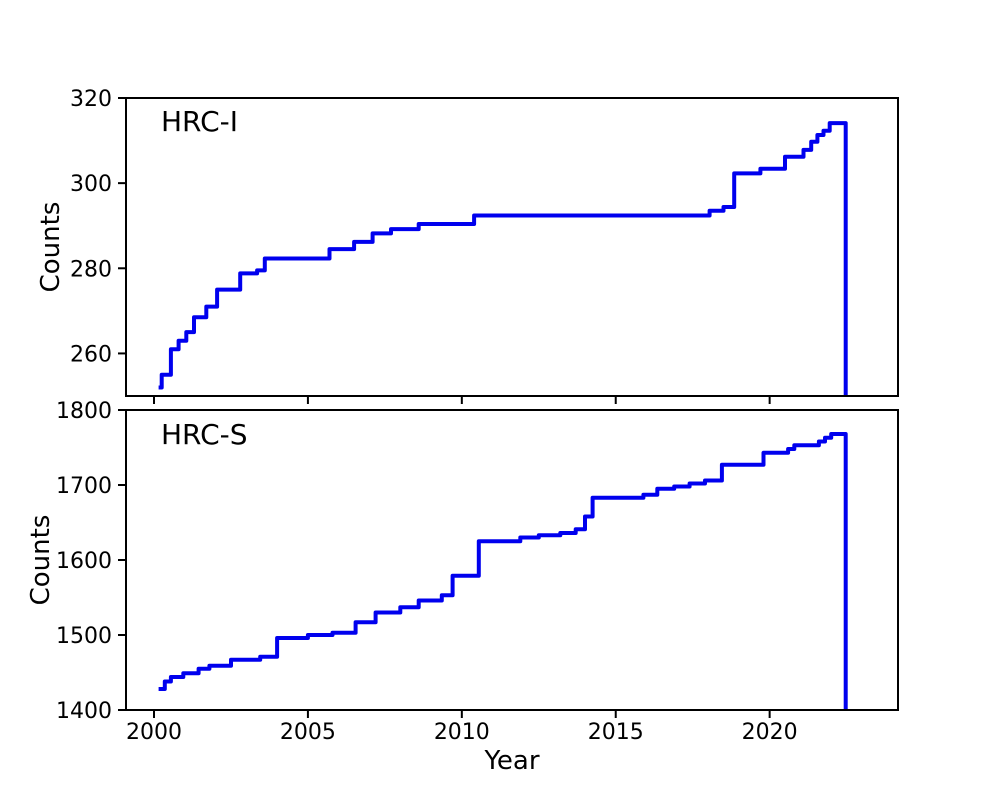  Describe the element at coordinates (204, 434) in the screenshot. I see `panel-label-hrc-s: HRC-S` at that location.